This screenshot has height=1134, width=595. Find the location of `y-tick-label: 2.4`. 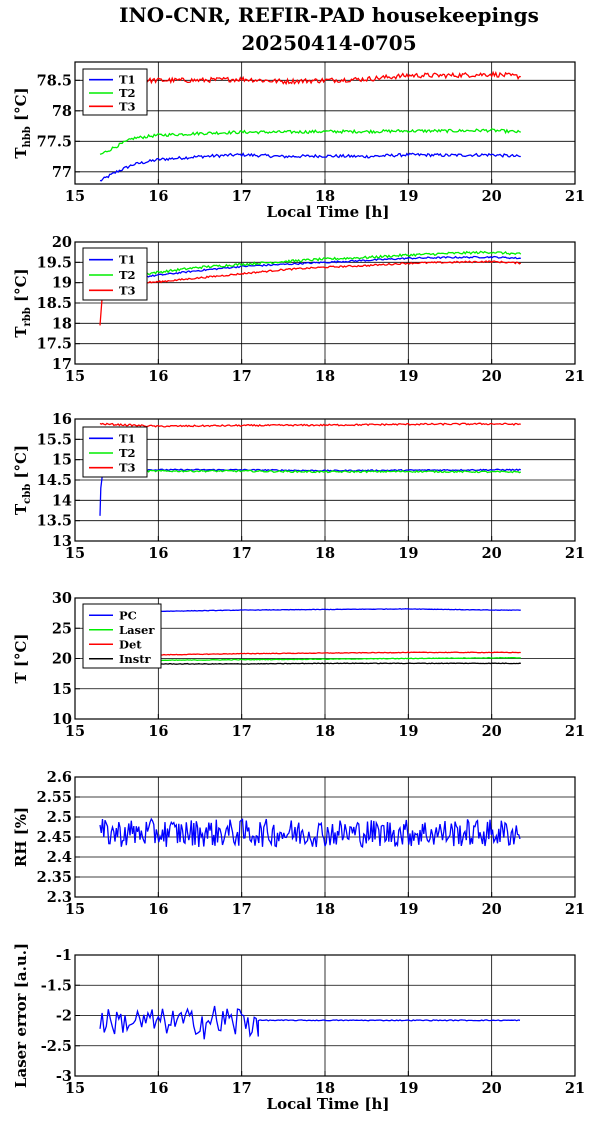

y-tick-label: 2.4 is located at coordinates (59, 857).